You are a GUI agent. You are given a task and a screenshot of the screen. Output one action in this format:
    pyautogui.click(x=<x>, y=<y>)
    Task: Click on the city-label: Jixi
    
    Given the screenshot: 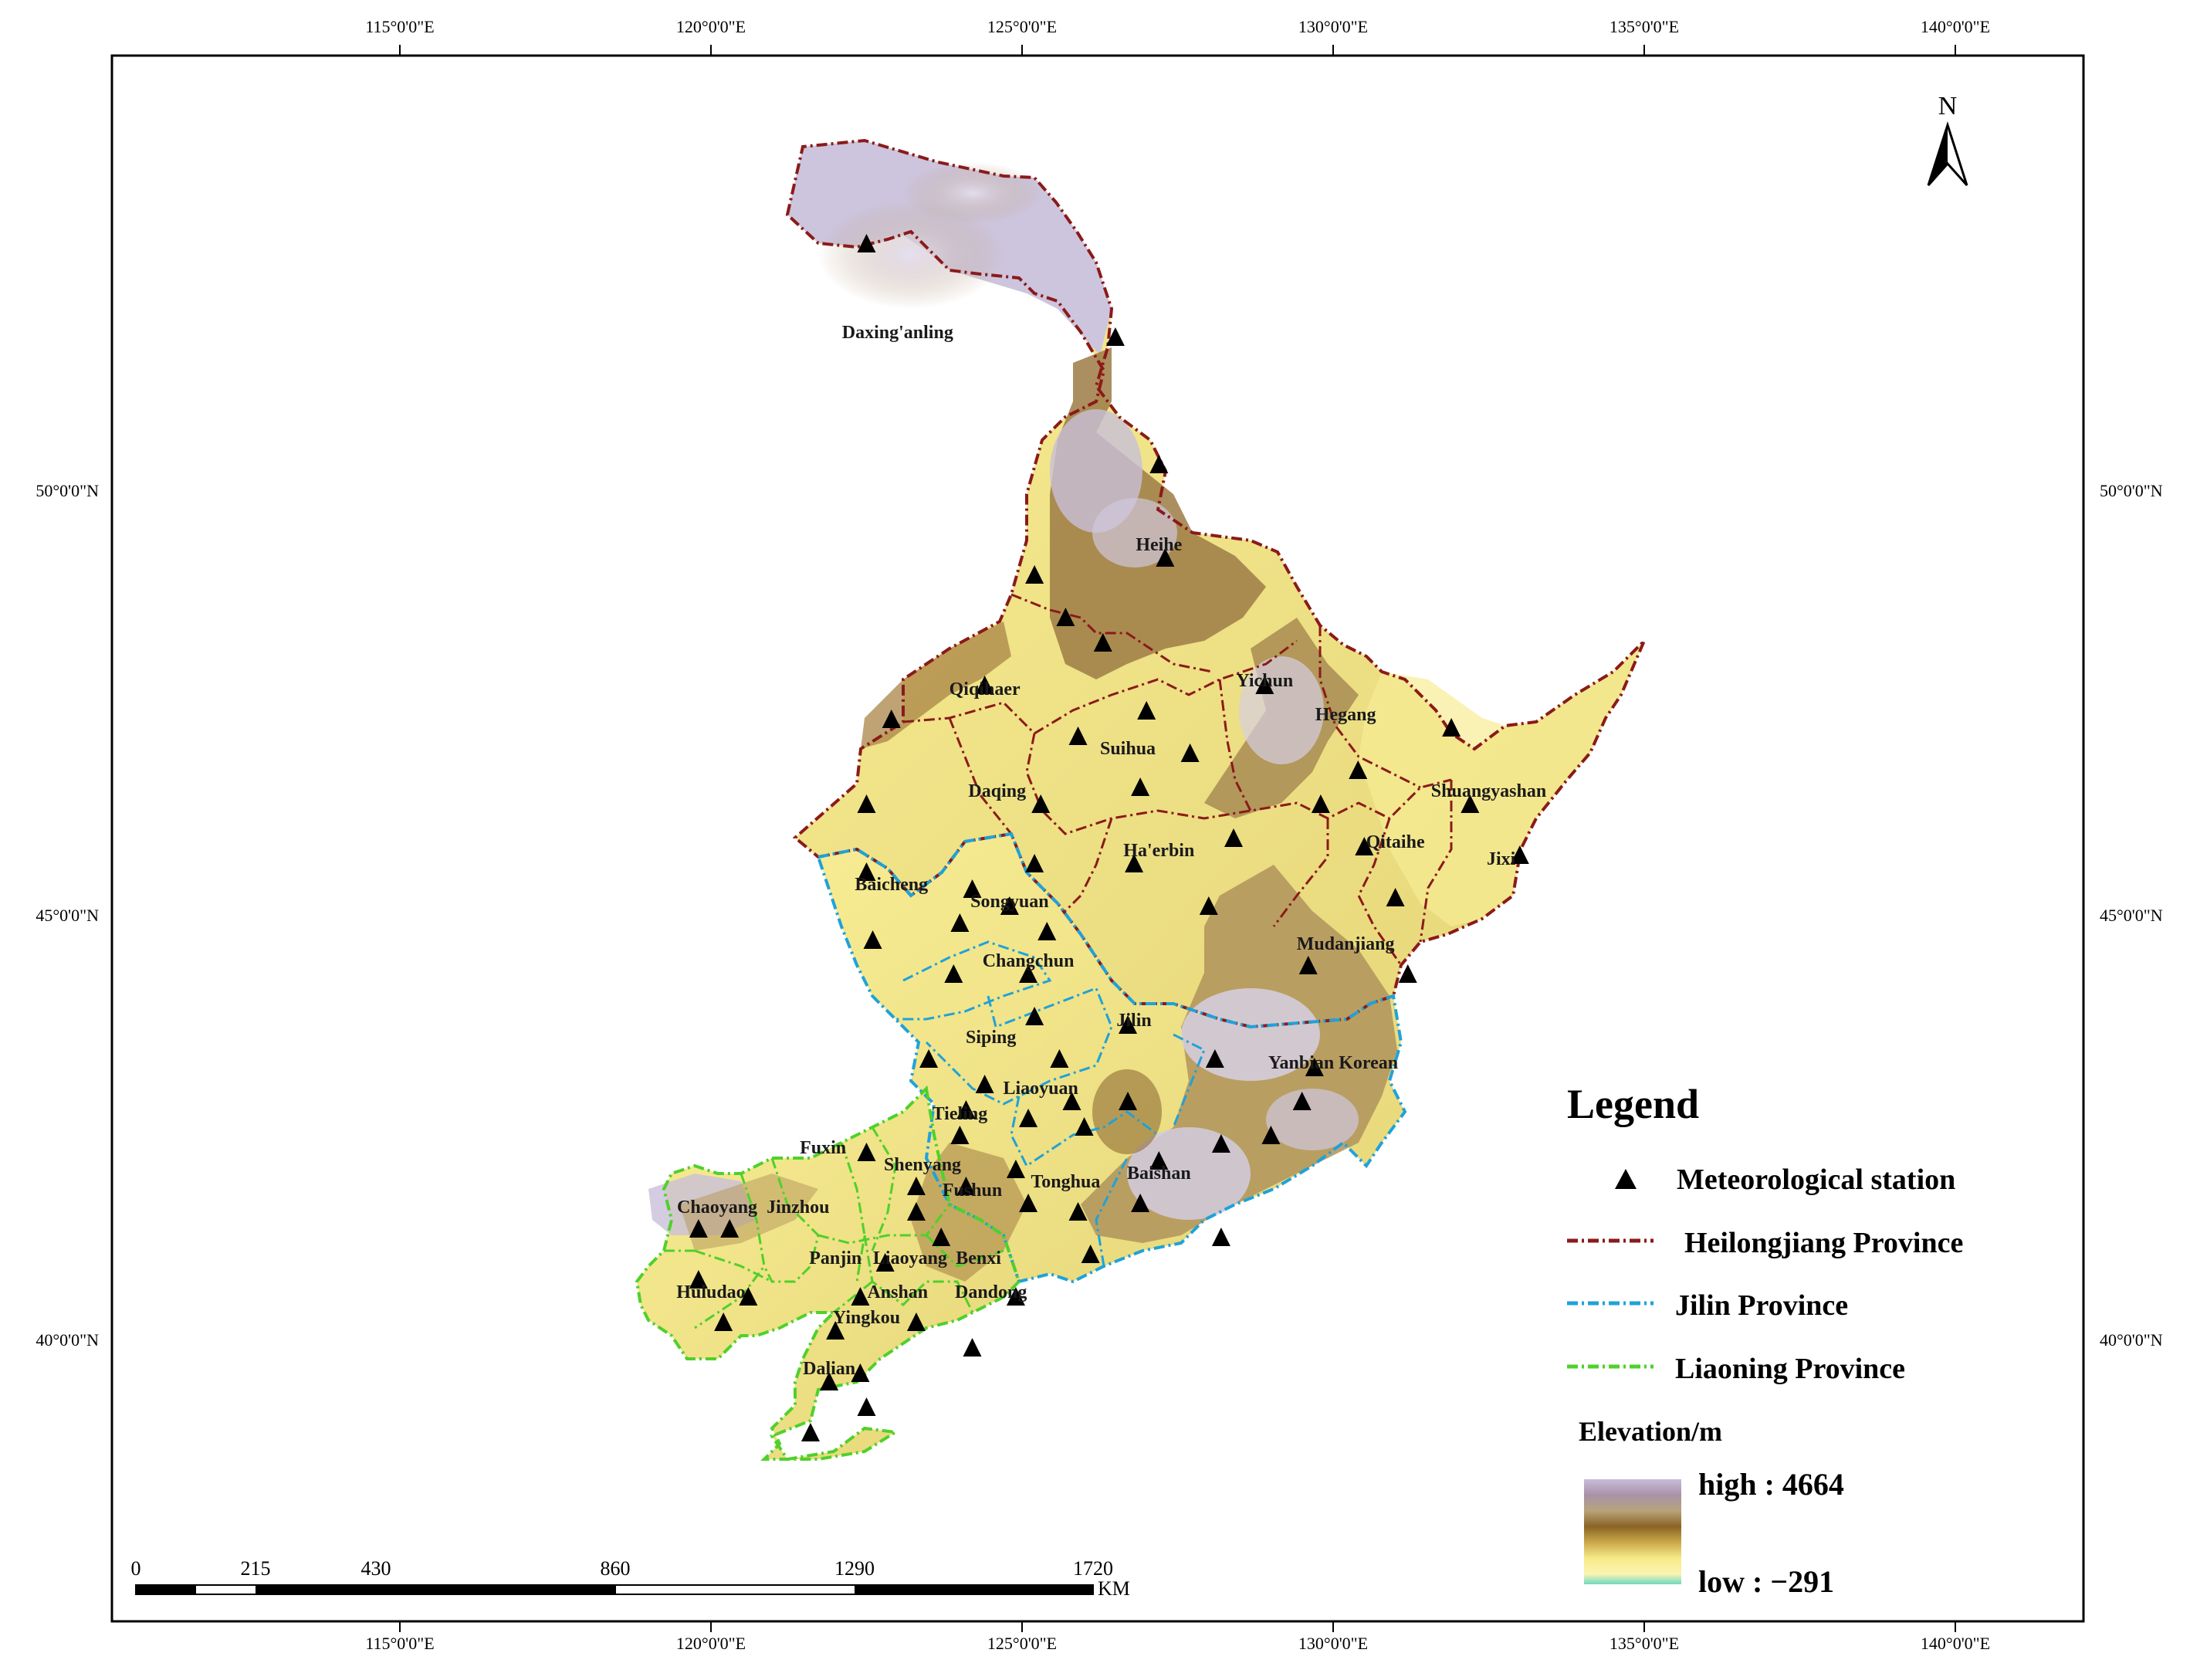 What is the action you would take?
    pyautogui.click(x=1502, y=859)
    